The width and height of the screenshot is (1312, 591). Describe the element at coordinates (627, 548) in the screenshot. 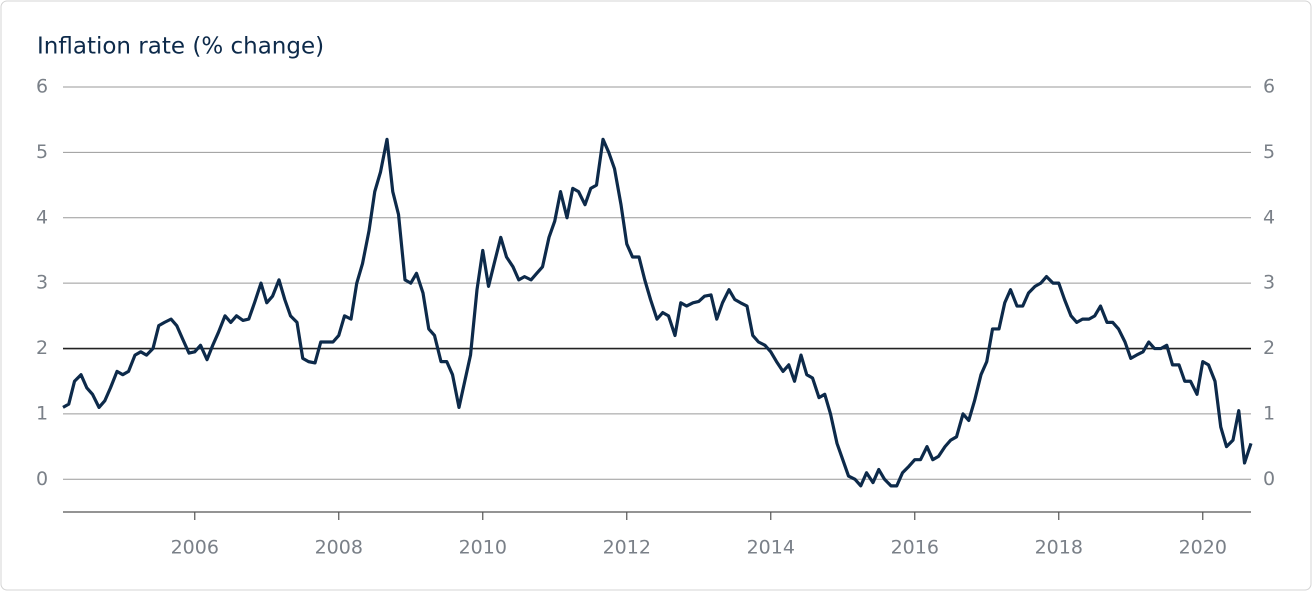

I see `x-tick-label: 2012` at that location.